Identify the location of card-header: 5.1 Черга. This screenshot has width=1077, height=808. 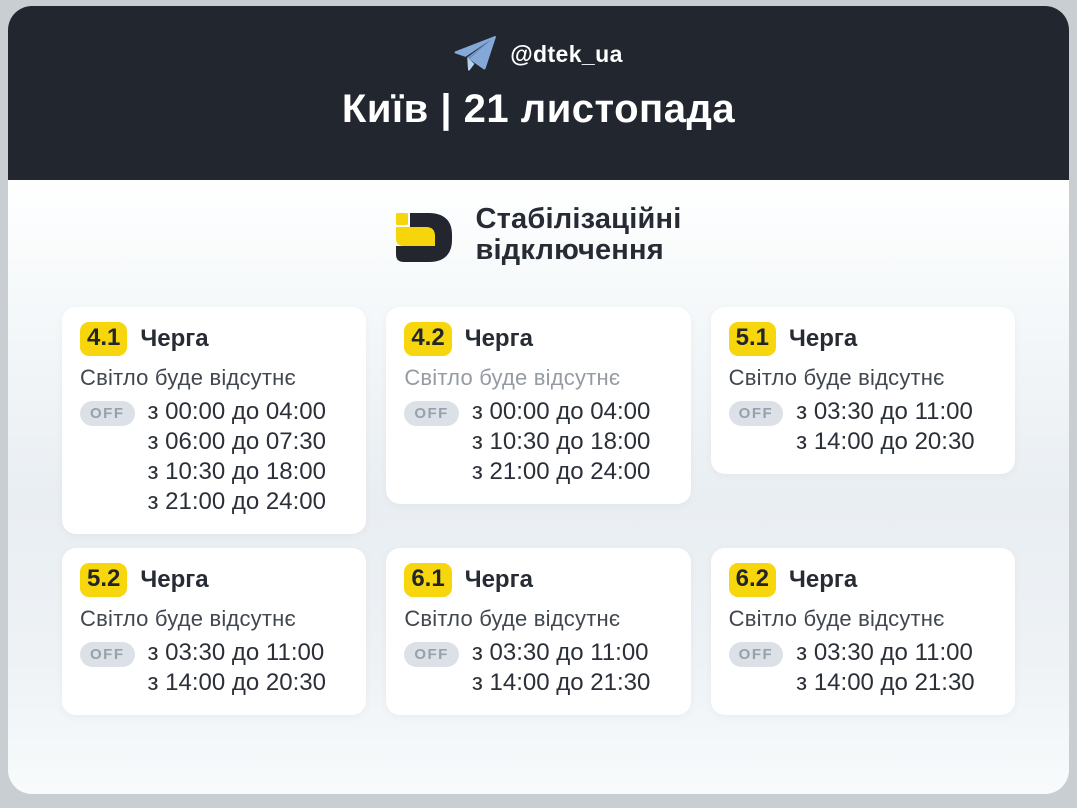
(863, 339).